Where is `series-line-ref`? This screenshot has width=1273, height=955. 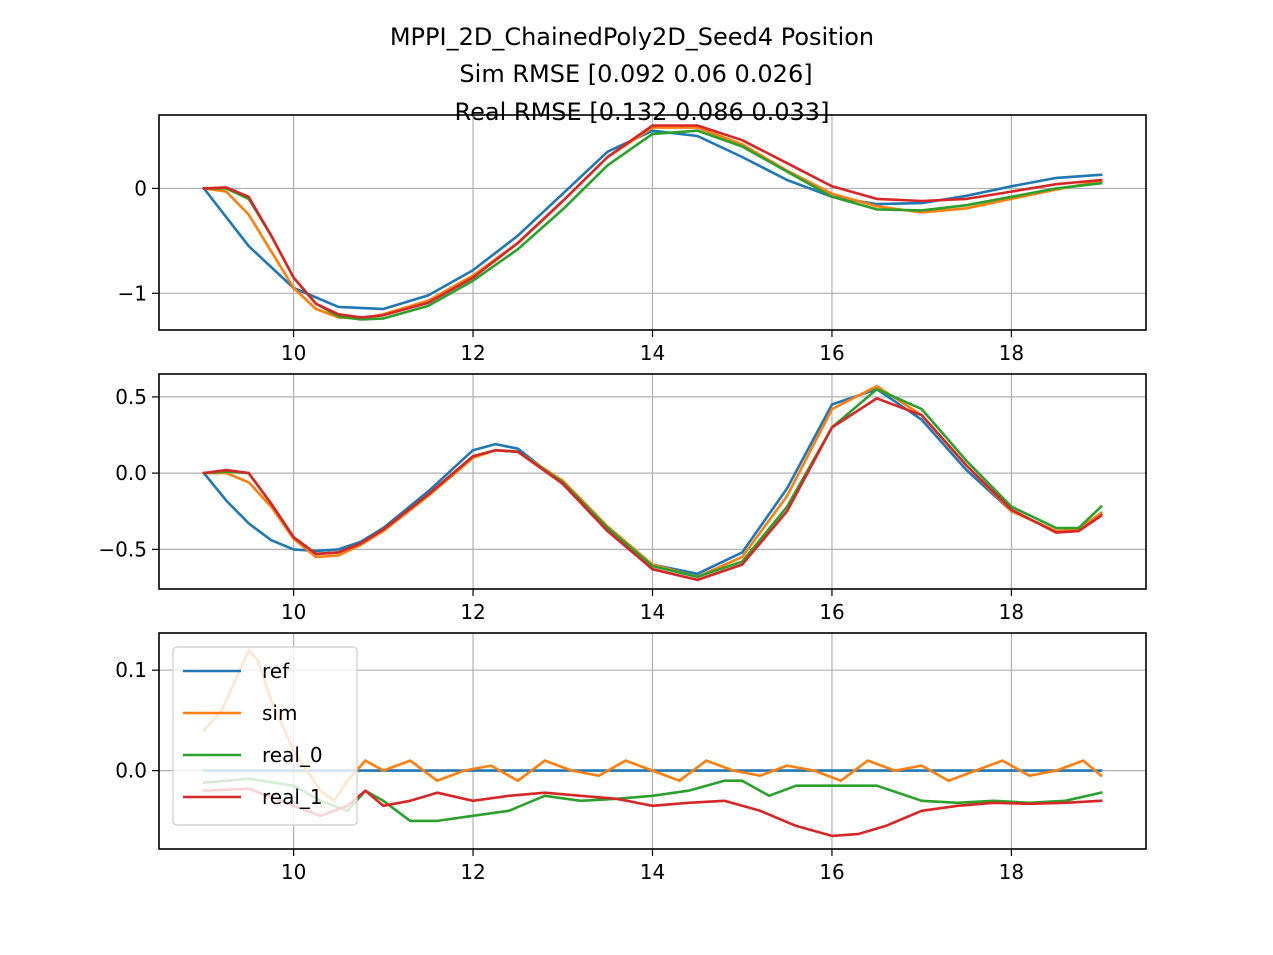
series-line-ref is located at coordinates (652, 220).